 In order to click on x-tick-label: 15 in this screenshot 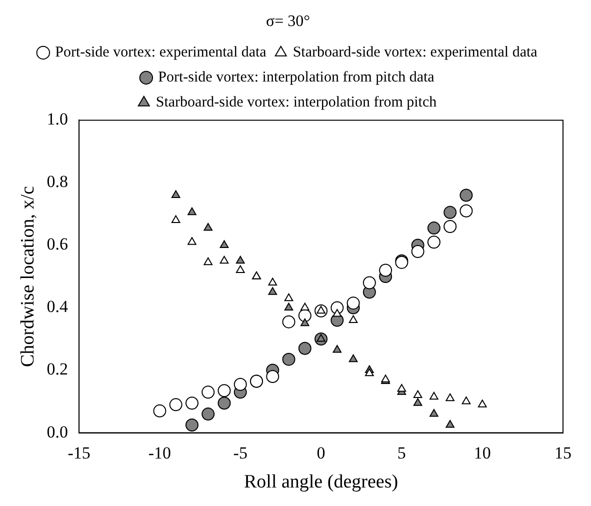, I will do `click(563, 452)`.